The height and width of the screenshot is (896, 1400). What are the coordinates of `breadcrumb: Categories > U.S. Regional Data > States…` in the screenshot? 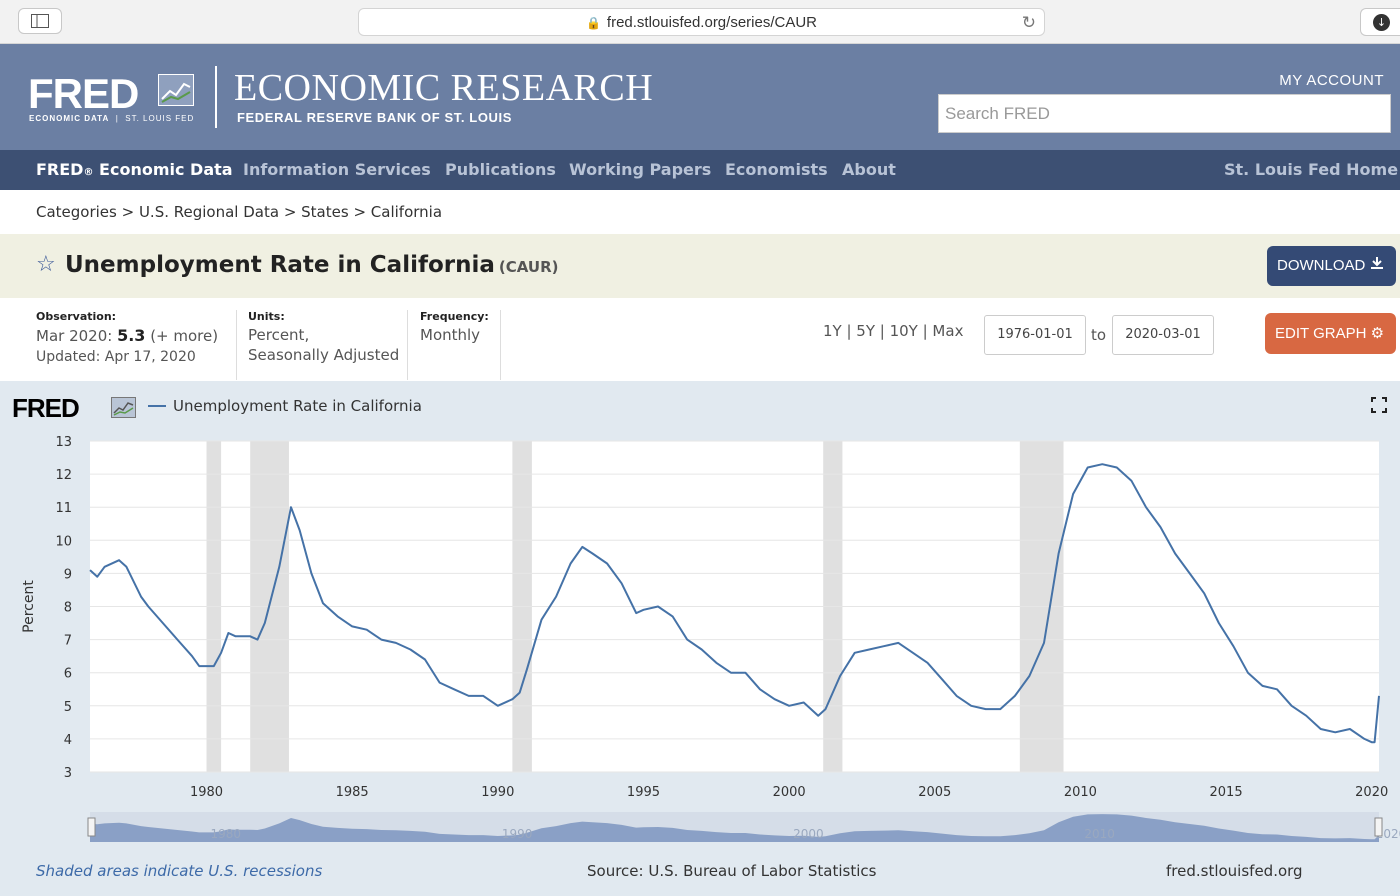 It's located at (239, 212).